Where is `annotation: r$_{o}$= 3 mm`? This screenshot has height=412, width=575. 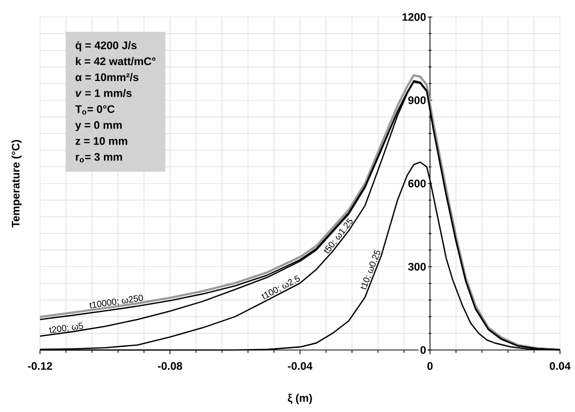 annotation: r$_{o}$= 3 mm is located at coordinates (99, 157).